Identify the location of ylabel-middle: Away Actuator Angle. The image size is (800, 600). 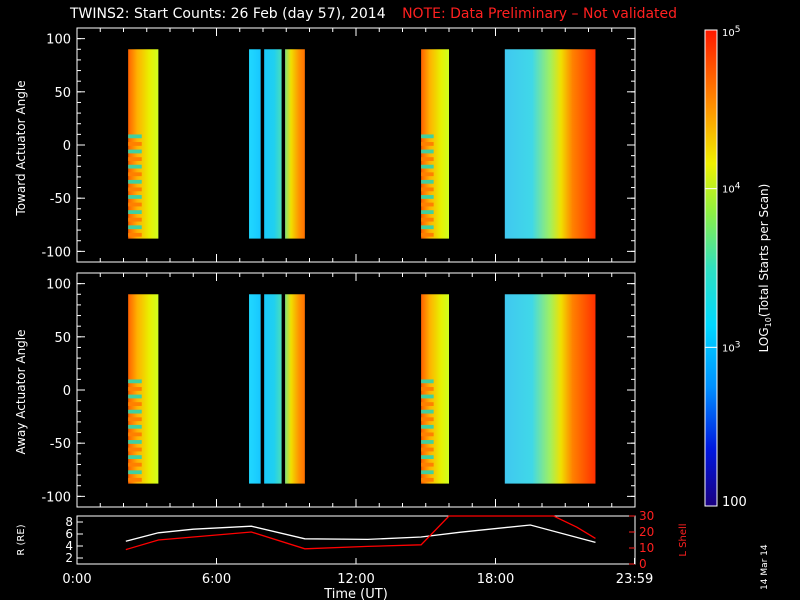
(21, 391).